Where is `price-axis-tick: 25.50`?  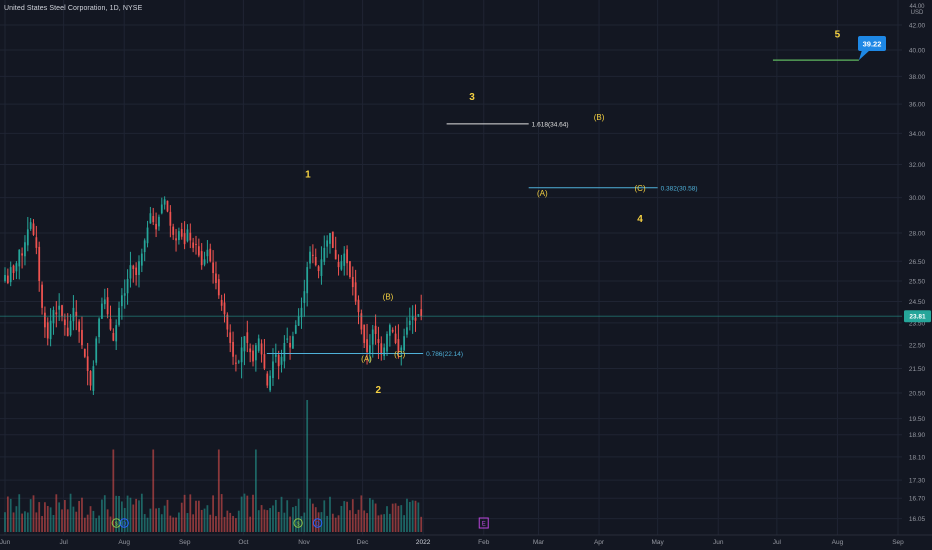
price-axis-tick: 25.50 is located at coordinates (917, 282).